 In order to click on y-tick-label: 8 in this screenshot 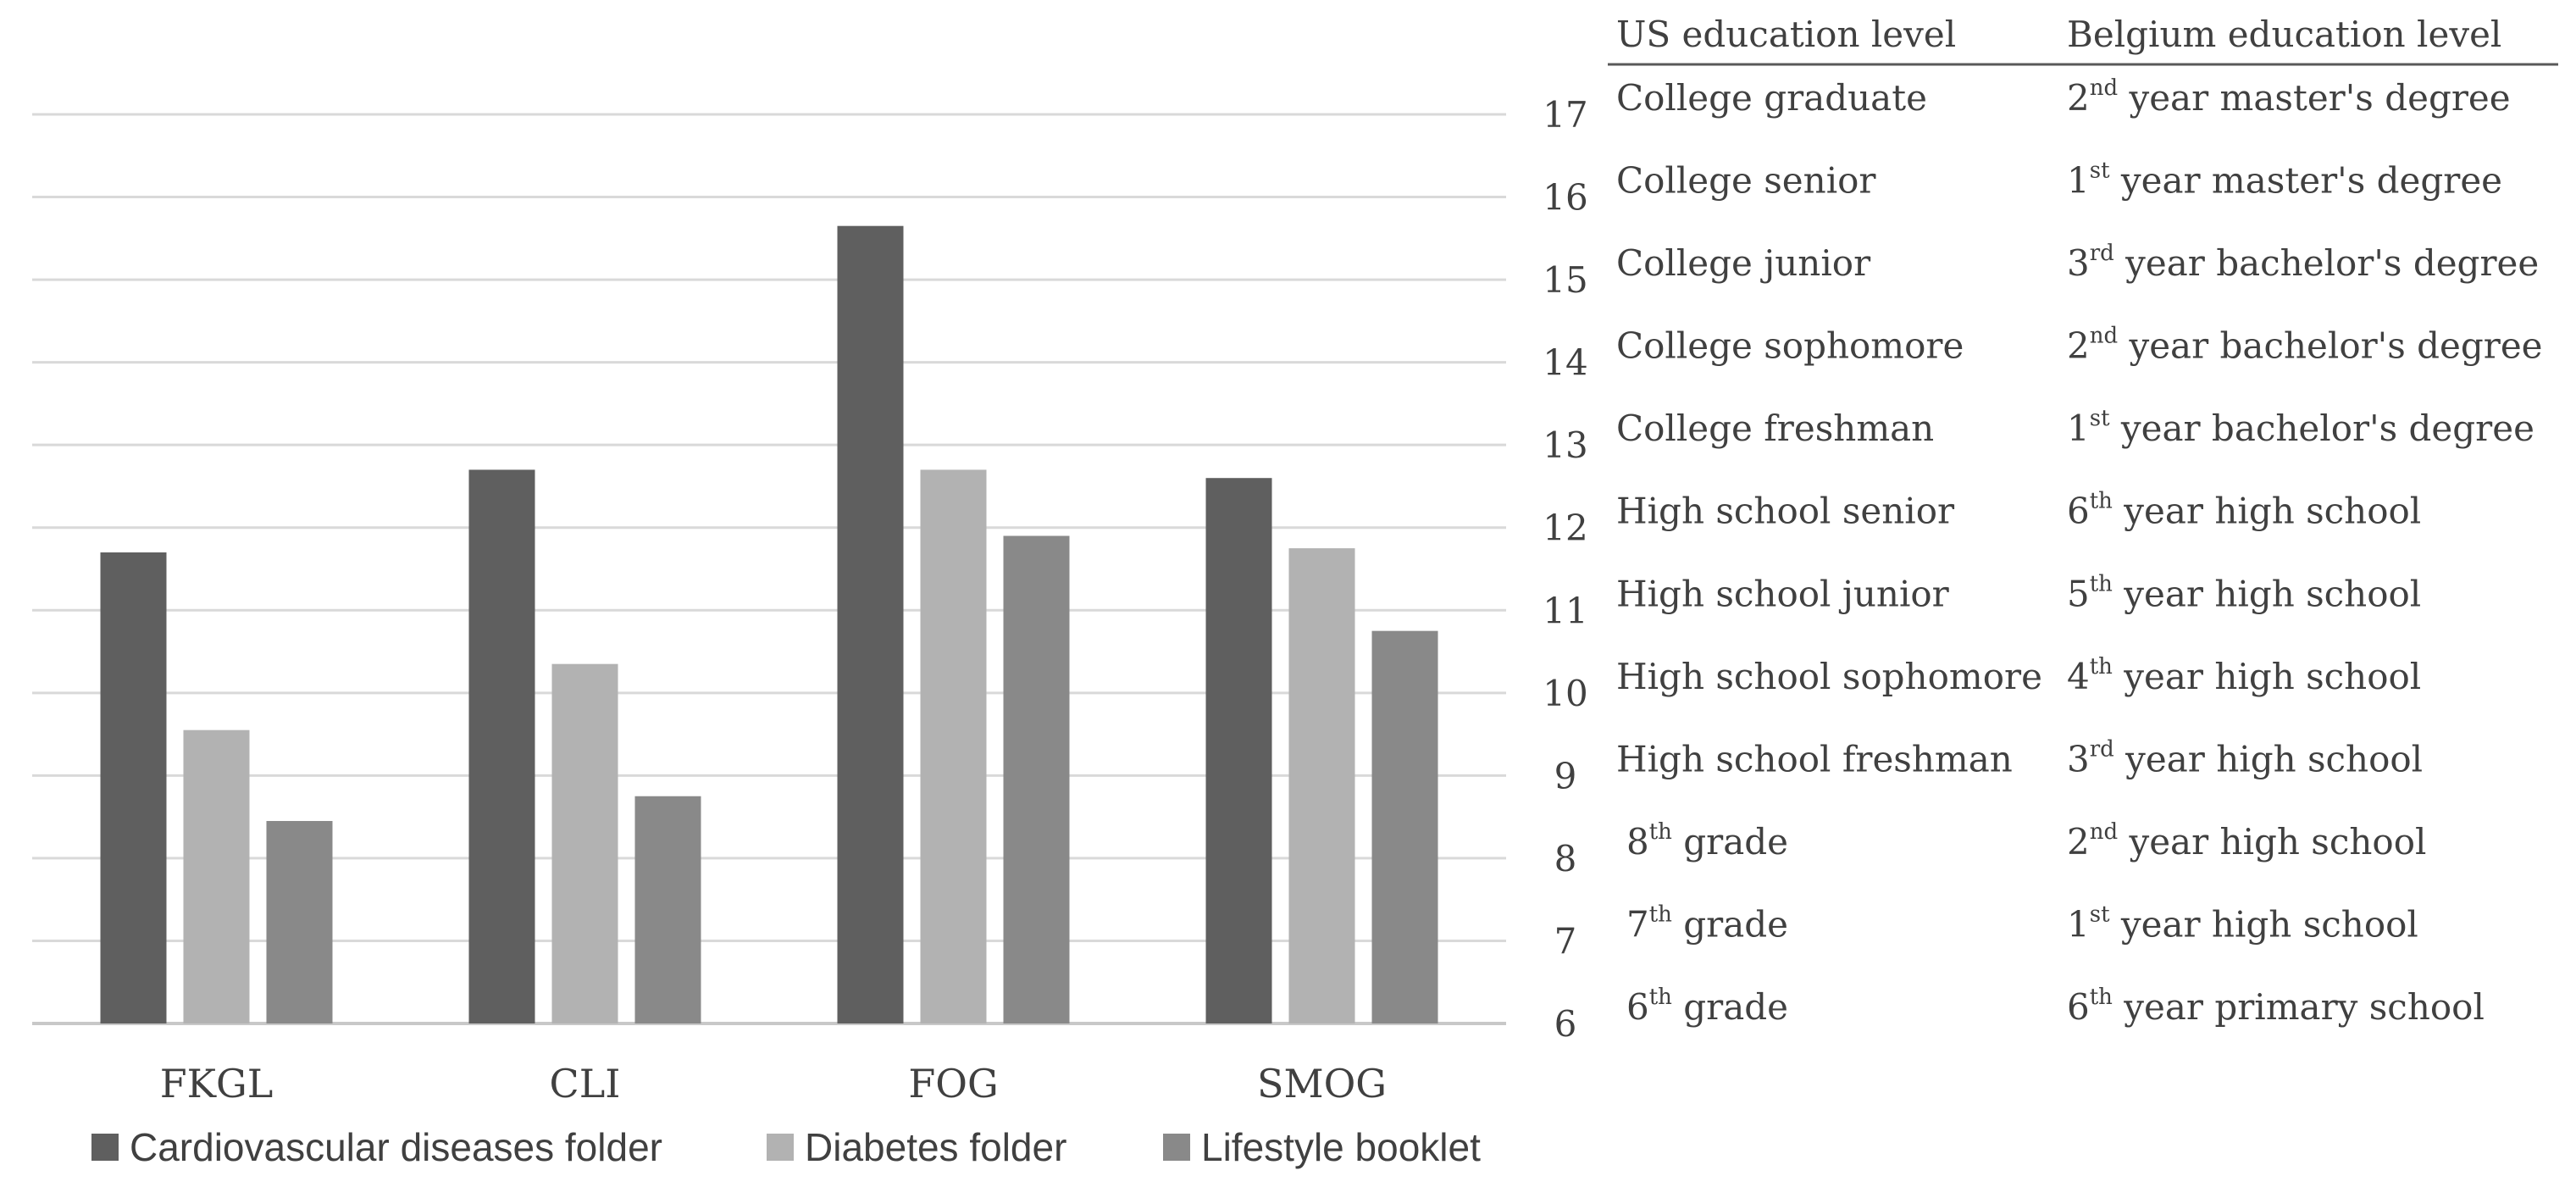, I will do `click(1565, 858)`.